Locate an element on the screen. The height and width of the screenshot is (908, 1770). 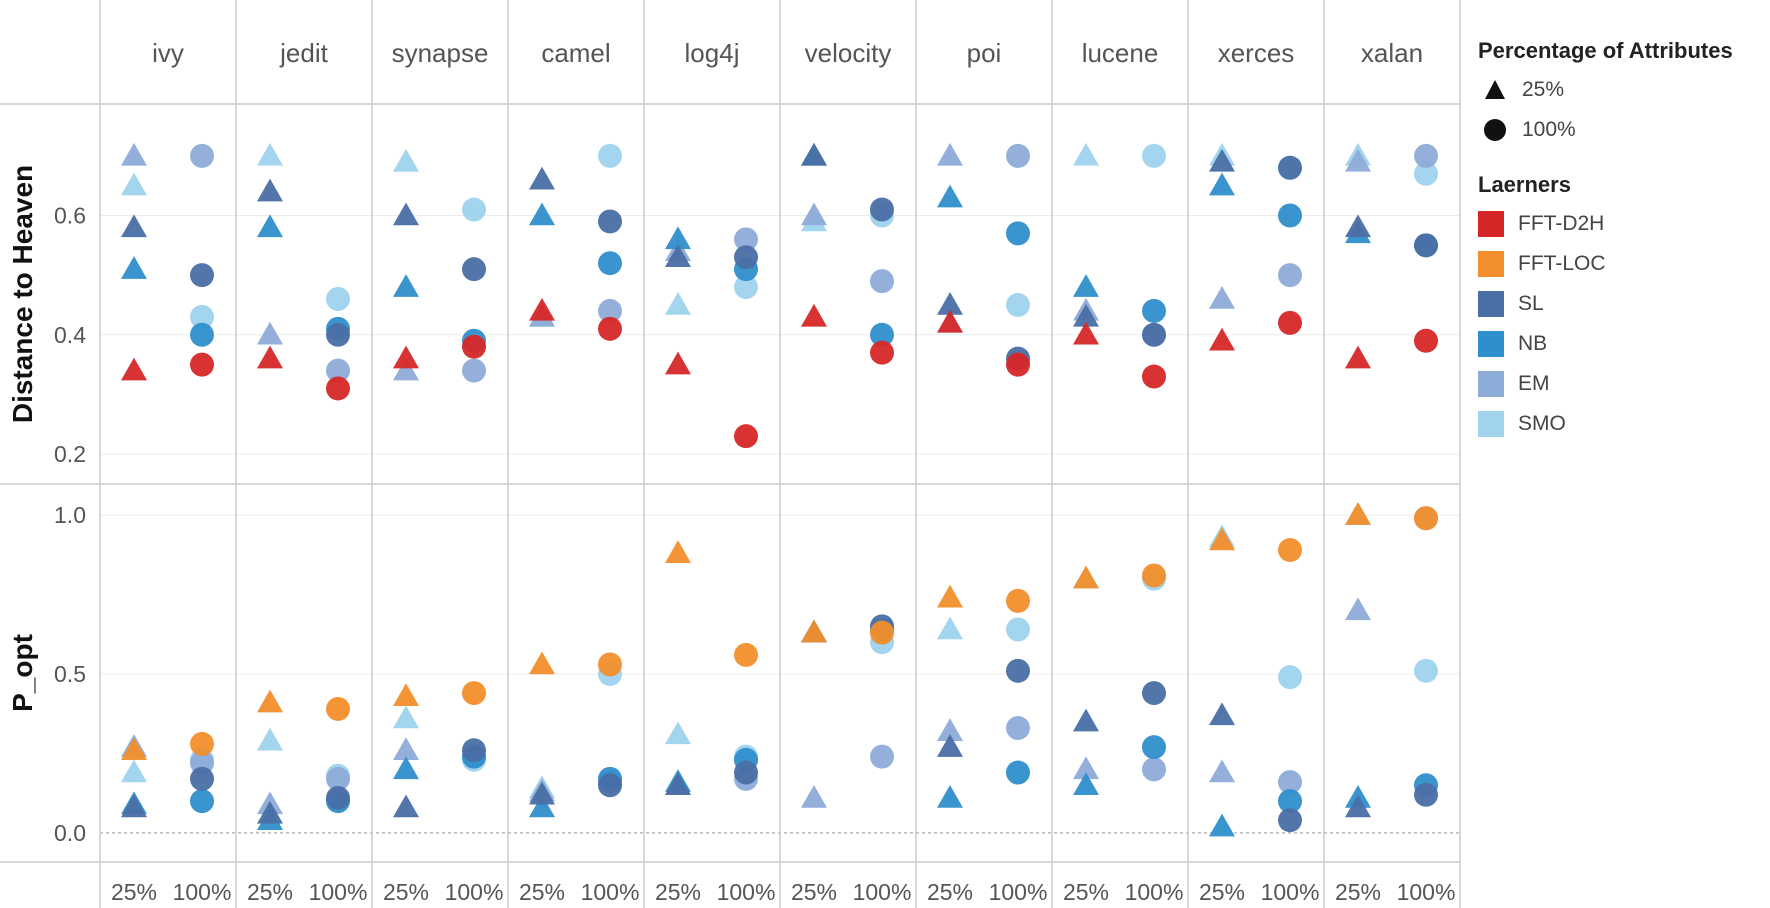
project-header-jedit: jedit is located at coordinates (303, 53).